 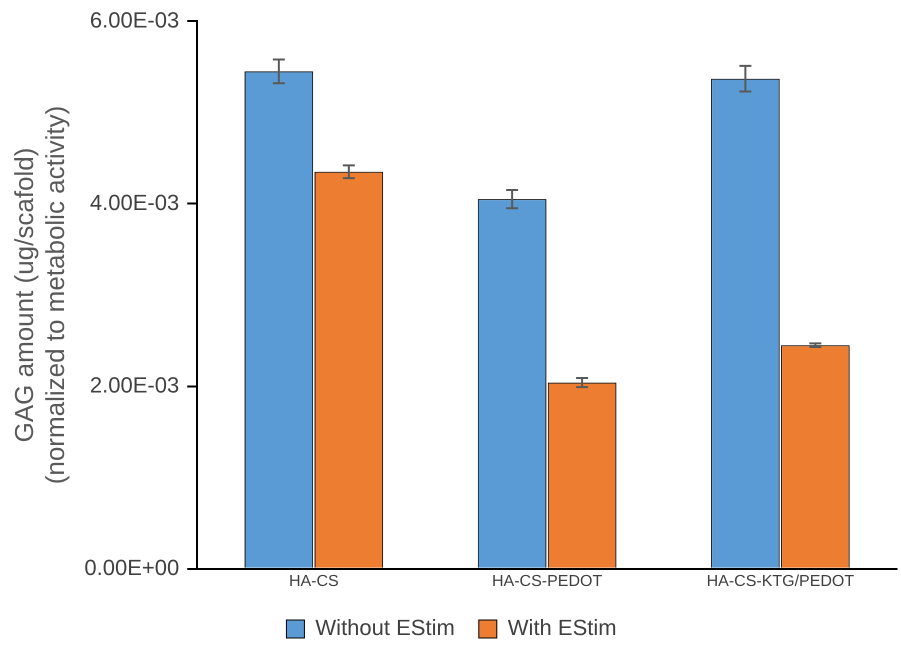 I want to click on x-tick-label: HA-CS-KTG/PEDOT, so click(x=780, y=581).